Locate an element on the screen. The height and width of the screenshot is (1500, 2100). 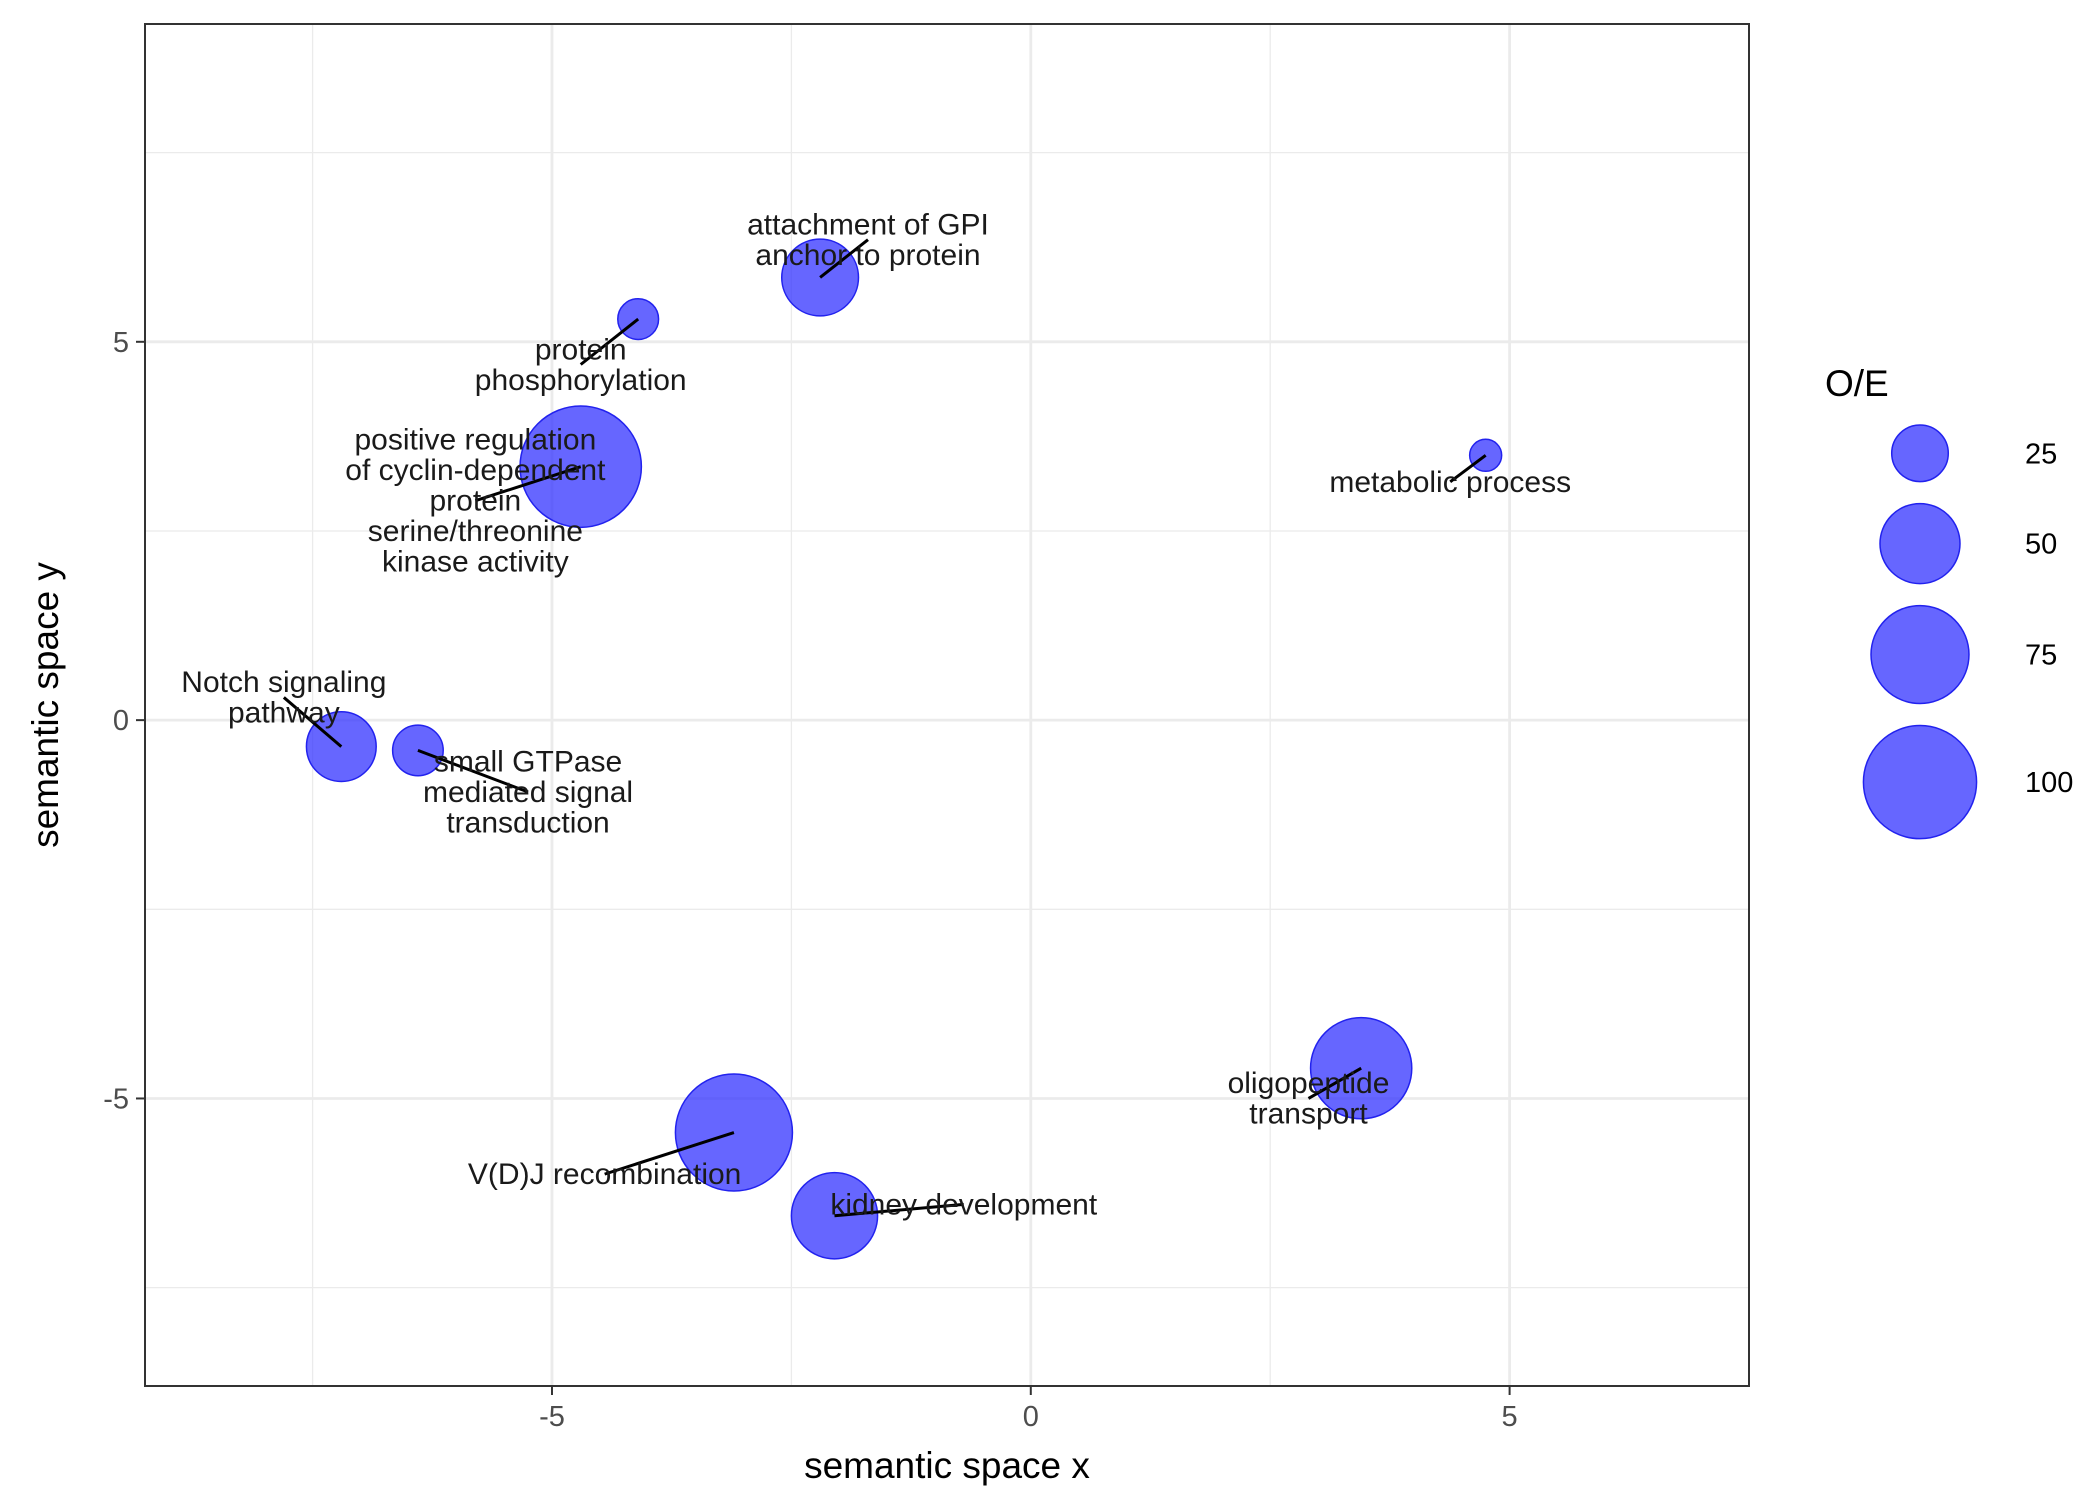
point-label: serine/threonine is located at coordinates (475, 531).